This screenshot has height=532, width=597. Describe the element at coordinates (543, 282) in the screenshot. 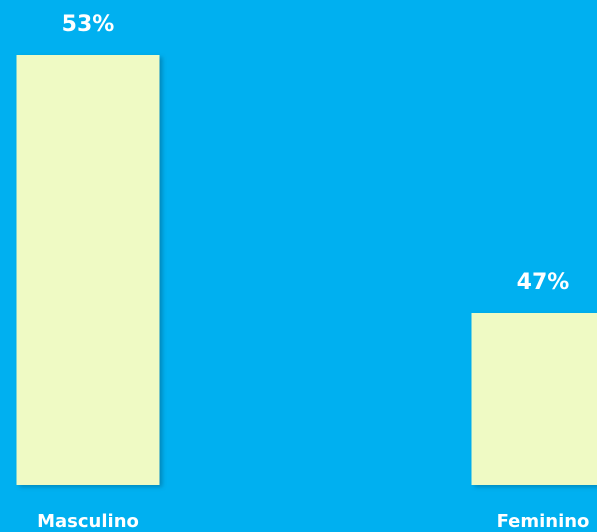

I see `data-label: 47%` at that location.